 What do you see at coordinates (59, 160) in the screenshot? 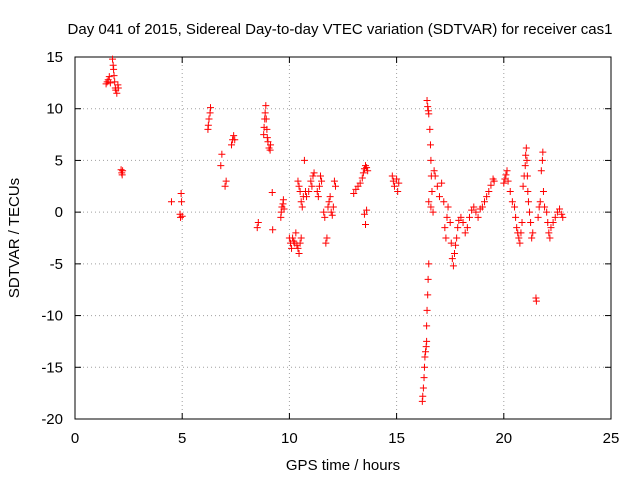
I see `y-tick-label: 5` at bounding box center [59, 160].